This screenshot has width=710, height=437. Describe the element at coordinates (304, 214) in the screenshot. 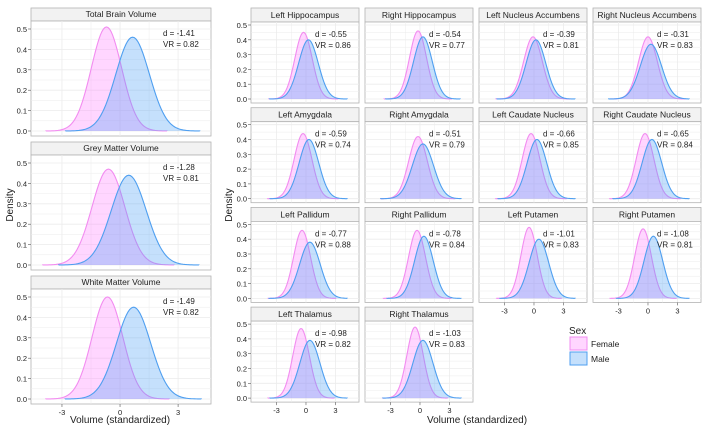

I see `facet-title: Left Pallidum` at that location.